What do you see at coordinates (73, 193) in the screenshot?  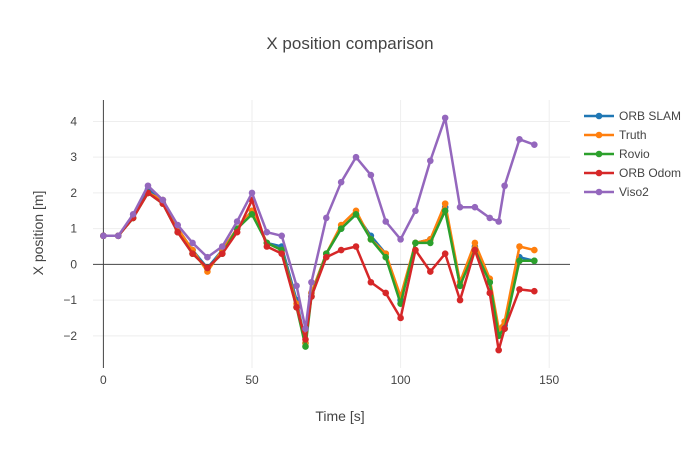 I see `y-tick-label: 2` at bounding box center [73, 193].